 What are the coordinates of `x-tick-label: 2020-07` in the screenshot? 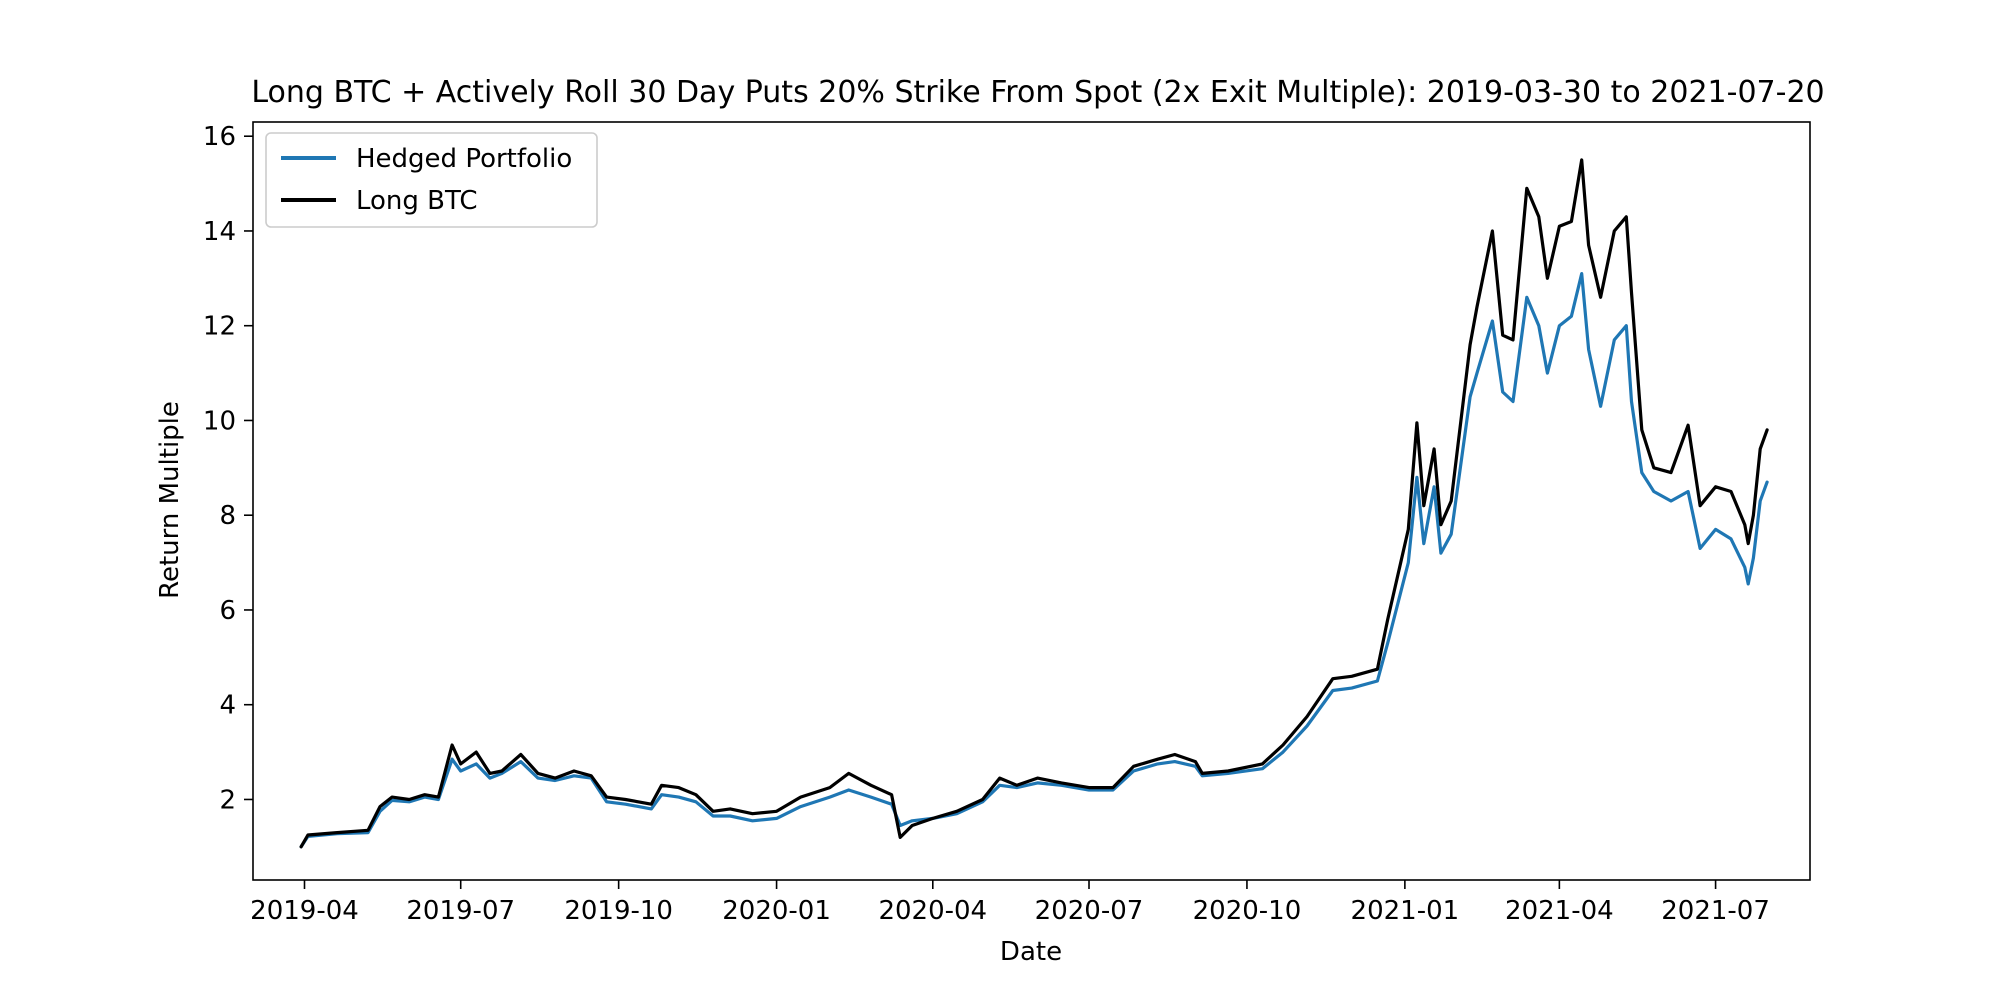 It's located at (1089, 911).